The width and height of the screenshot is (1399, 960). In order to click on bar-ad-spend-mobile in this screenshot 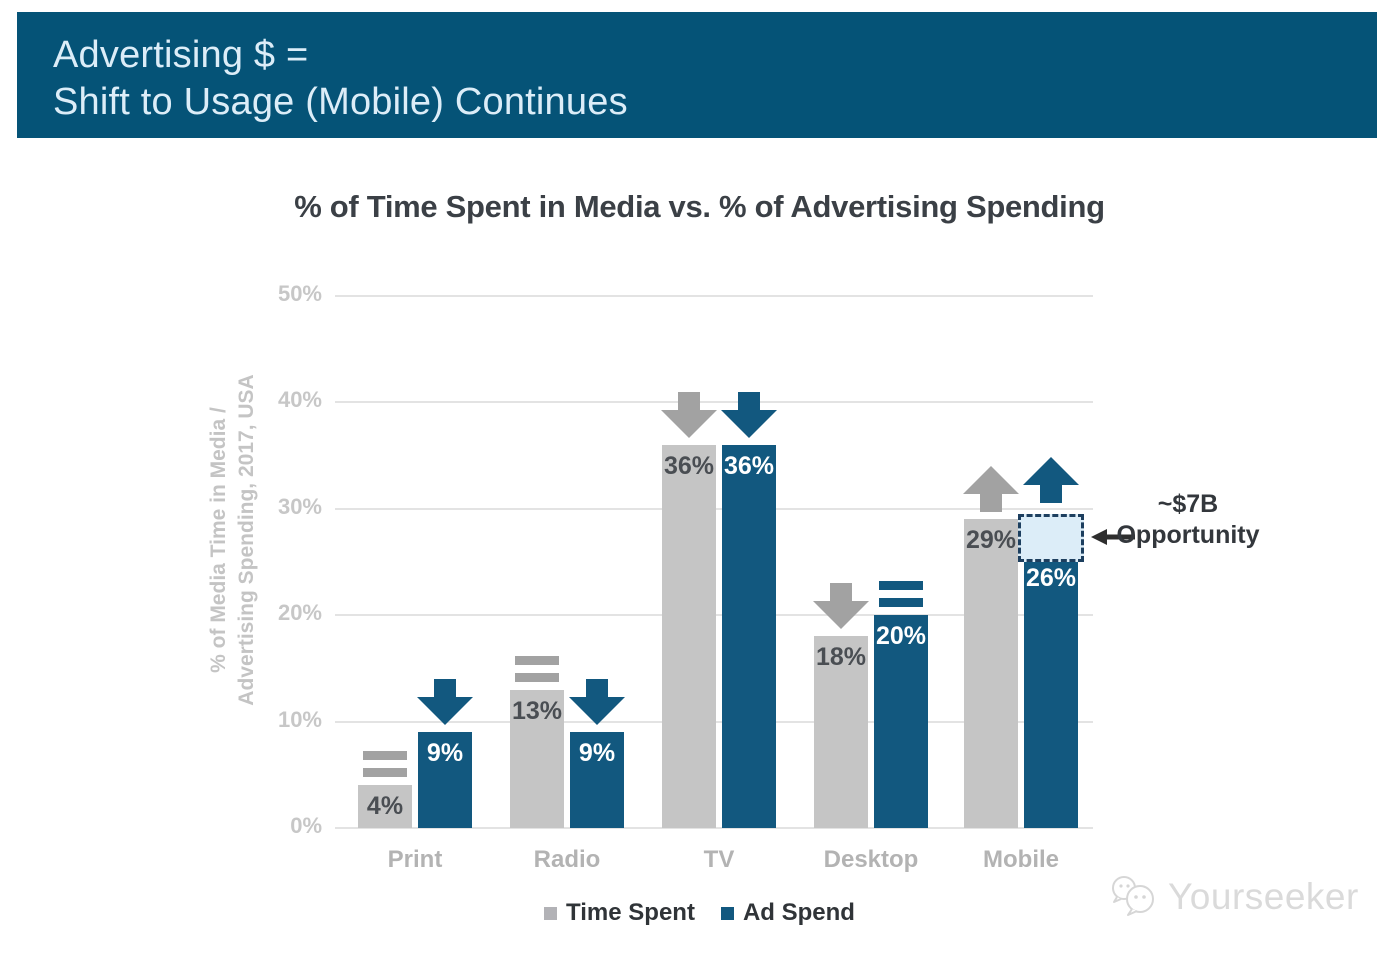, I will do `click(1051, 689)`.